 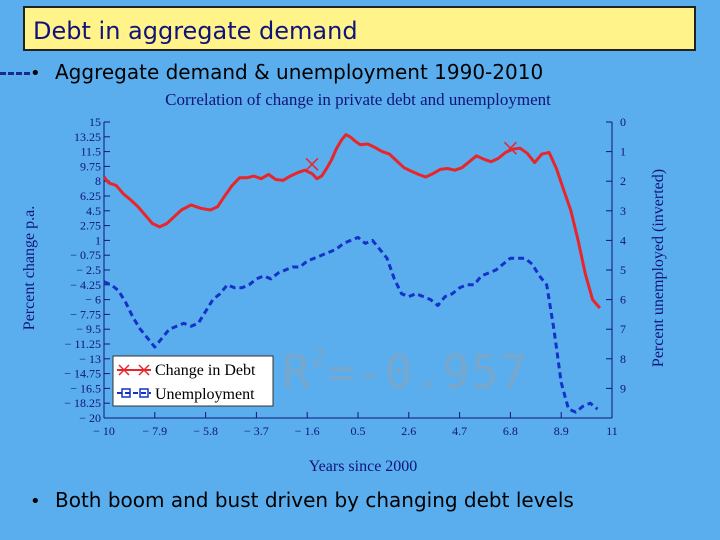 I want to click on y-left-tick-label: − 4.25, so click(x=85, y=285).